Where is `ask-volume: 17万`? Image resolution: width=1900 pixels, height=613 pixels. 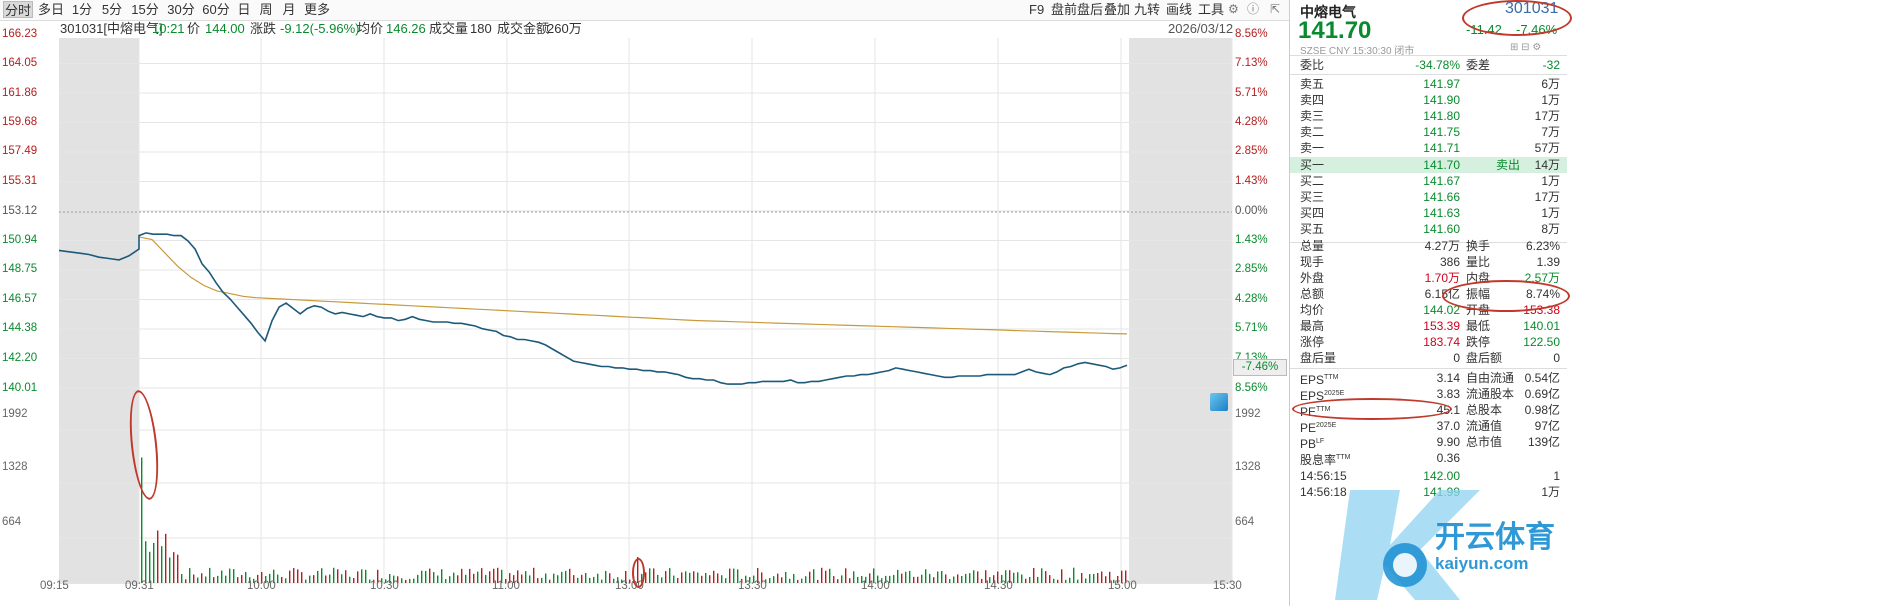 ask-volume: 17万 is located at coordinates (1547, 116).